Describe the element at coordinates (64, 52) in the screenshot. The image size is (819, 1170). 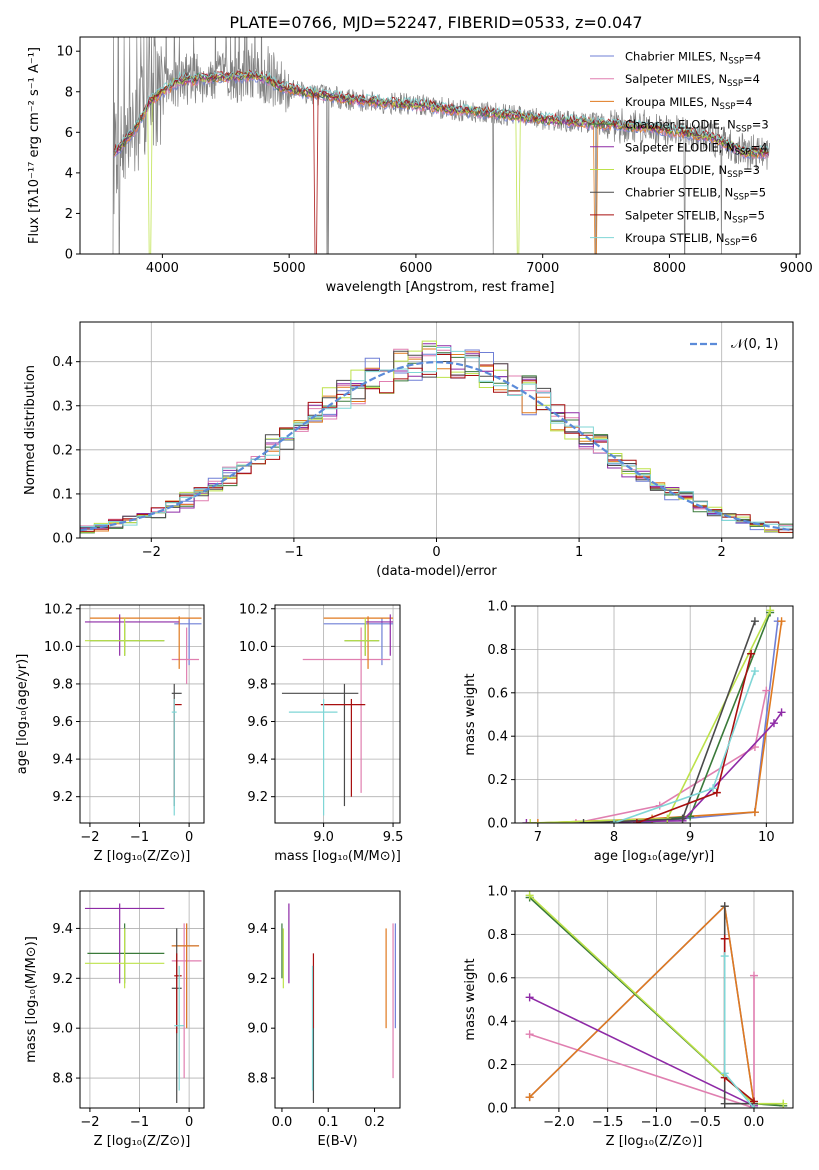
I see `y-tick-label: 10` at that location.